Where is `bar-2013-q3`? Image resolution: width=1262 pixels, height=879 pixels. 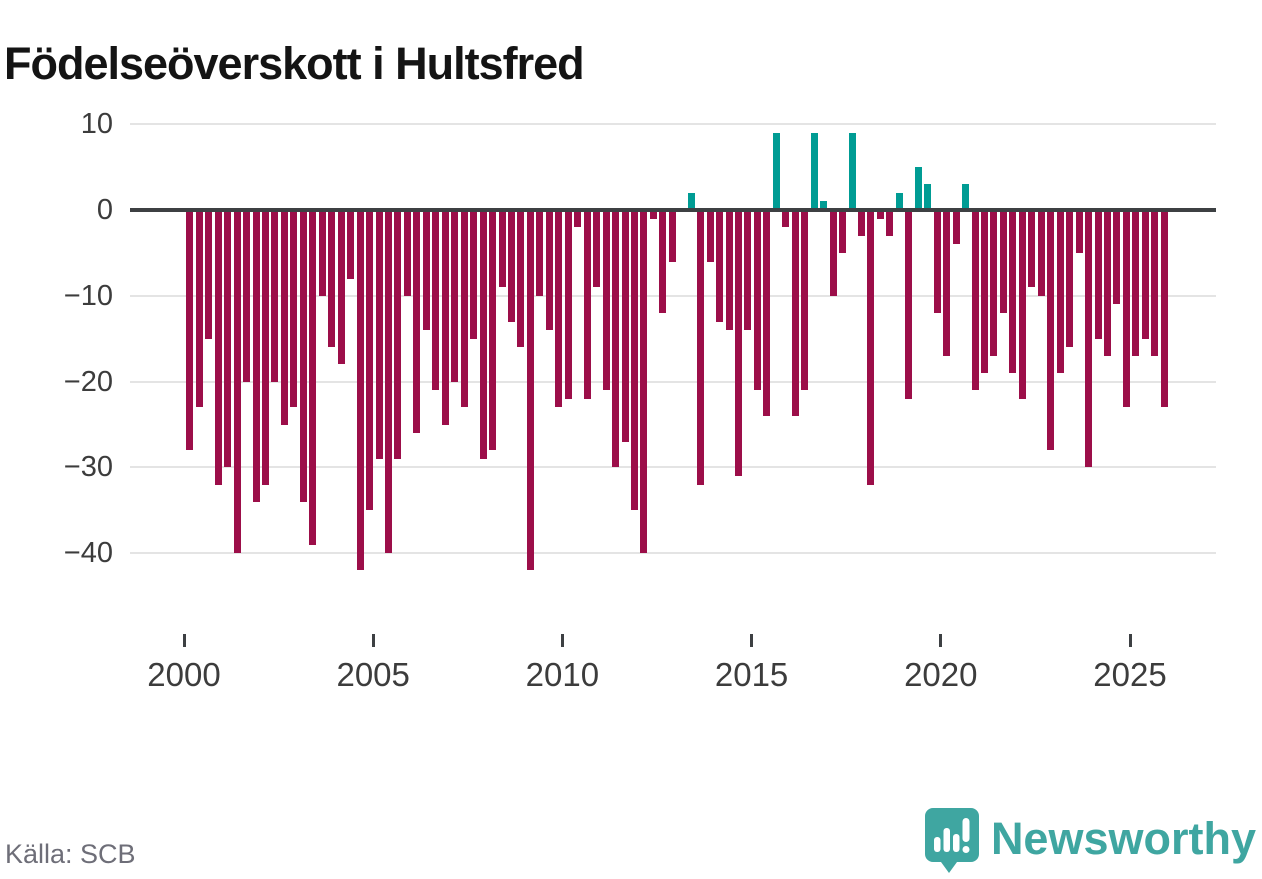 bar-2013-q3 is located at coordinates (701, 347).